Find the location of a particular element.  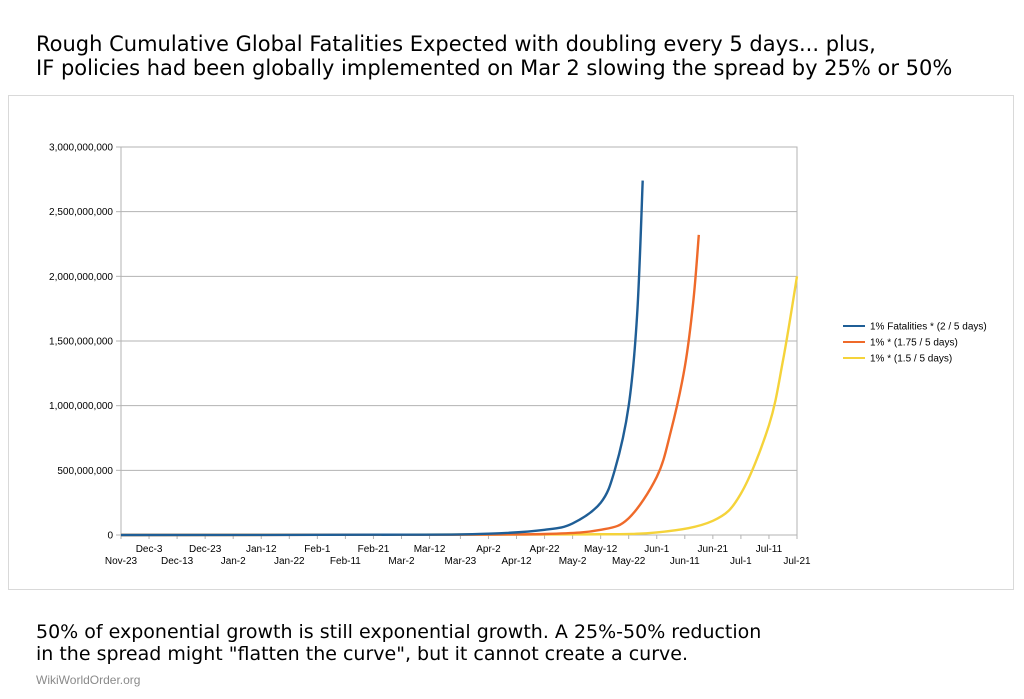

x-tick-label: Feb-11 is located at coordinates (345, 561).